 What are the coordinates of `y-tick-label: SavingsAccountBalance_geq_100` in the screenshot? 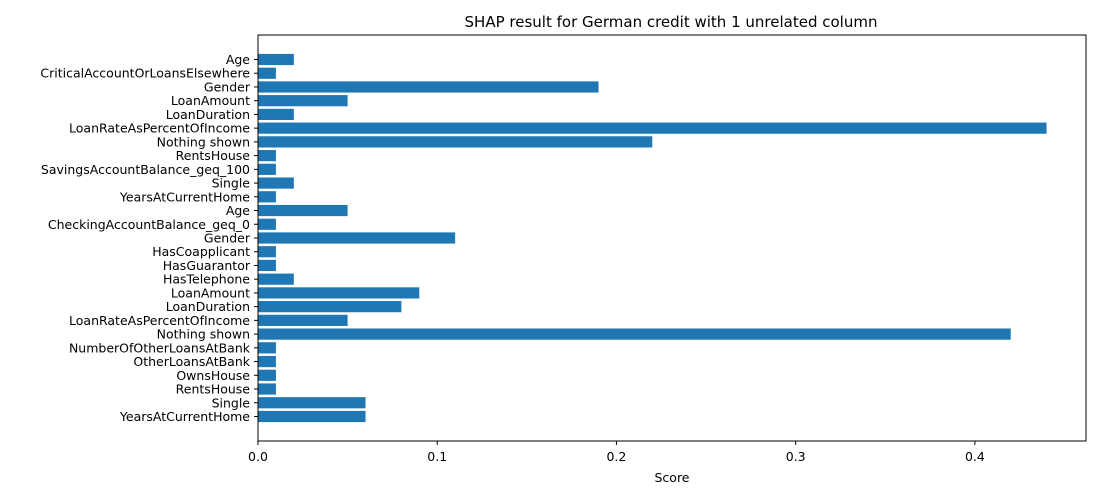 It's located at (145, 169).